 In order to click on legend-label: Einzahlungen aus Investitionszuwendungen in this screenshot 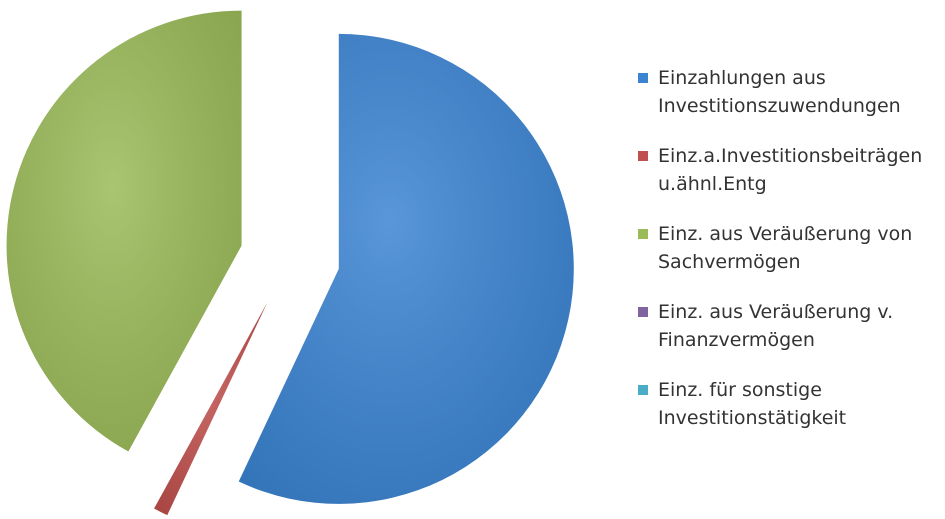, I will do `click(779, 92)`.